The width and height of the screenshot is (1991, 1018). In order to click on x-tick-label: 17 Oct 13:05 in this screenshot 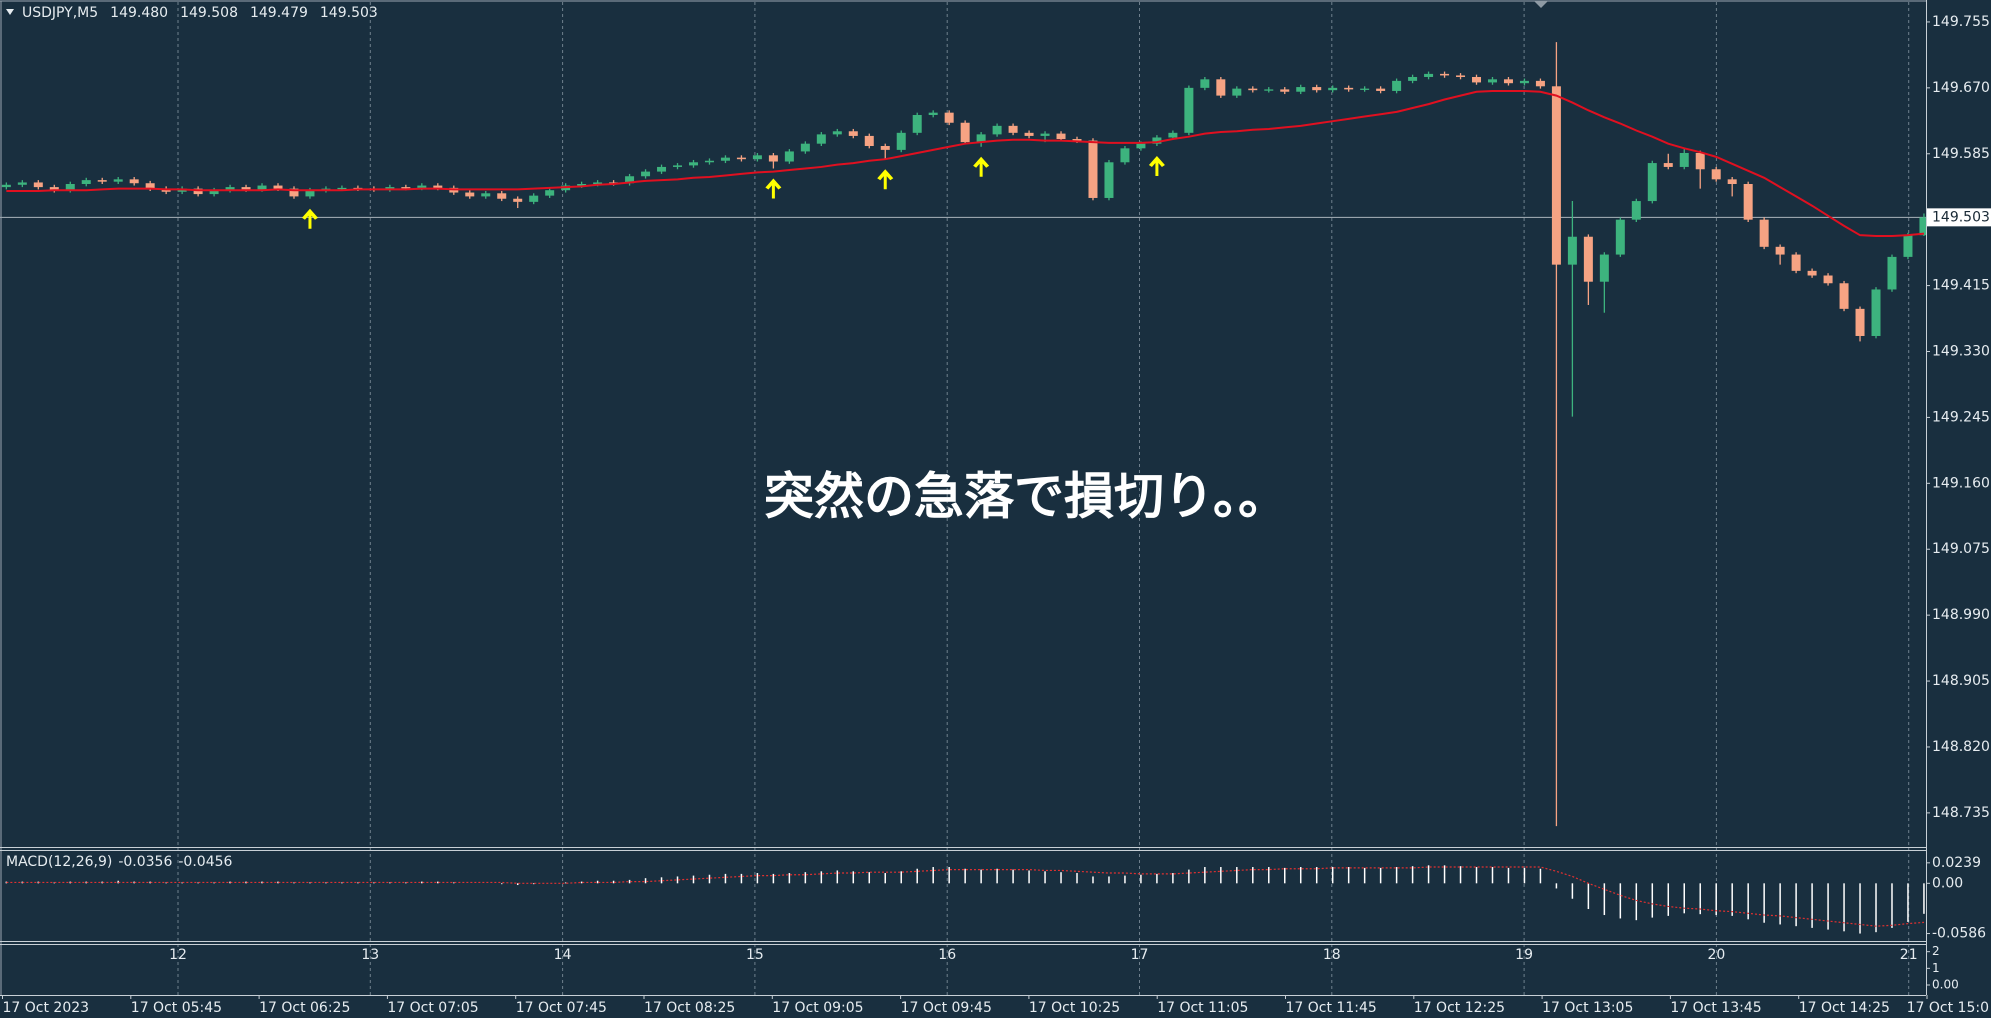, I will do `click(1587, 1008)`.